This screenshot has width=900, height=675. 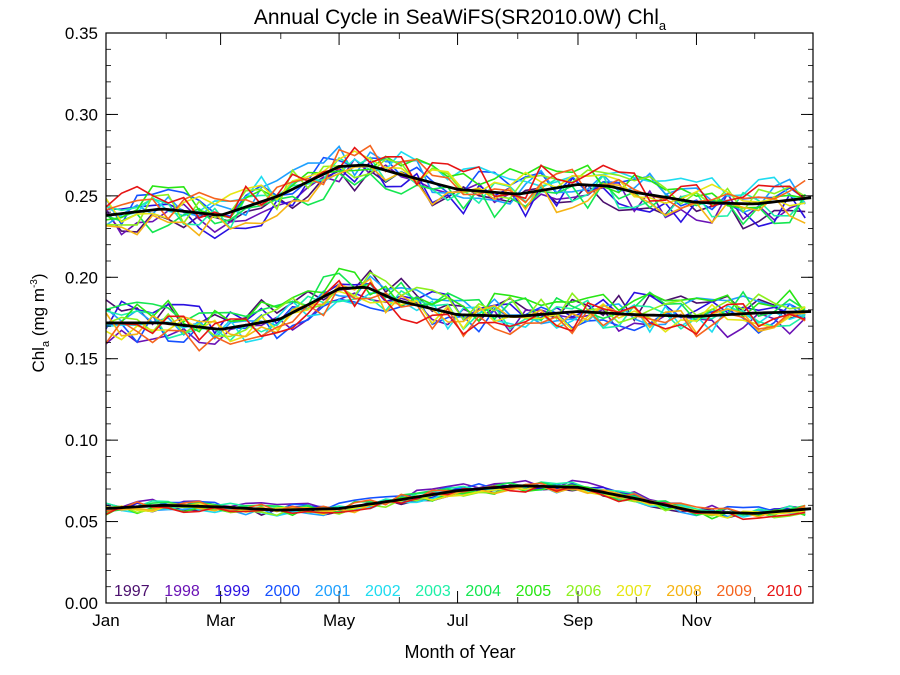 I want to click on x-tick-label: Sep, so click(x=578, y=620).